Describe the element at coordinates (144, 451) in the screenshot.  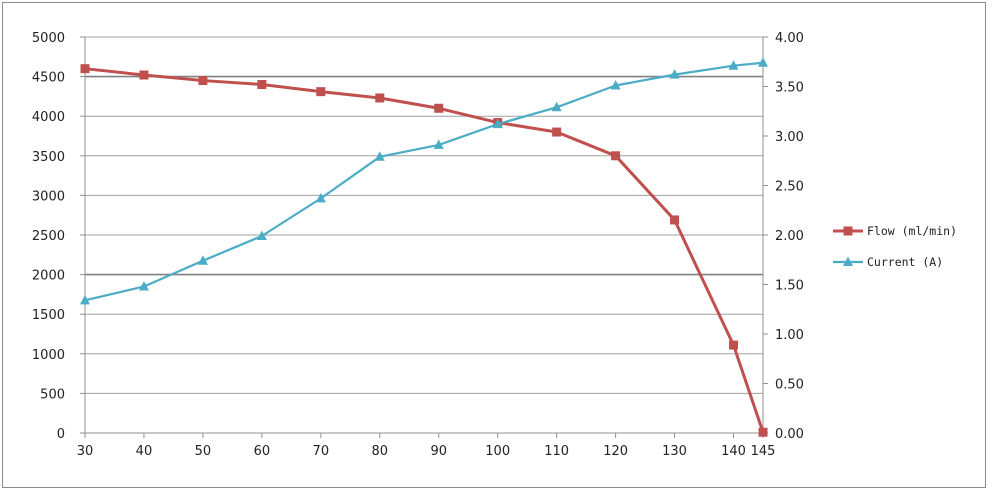
I see `x-tick-label: 40` at that location.